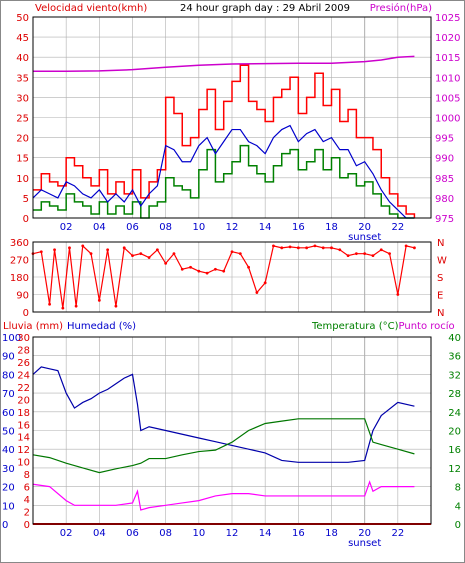 This screenshot has width=465, height=563. What do you see at coordinates (27, 513) in the screenshot?
I see `rain-axis-tick: 2` at bounding box center [27, 513].